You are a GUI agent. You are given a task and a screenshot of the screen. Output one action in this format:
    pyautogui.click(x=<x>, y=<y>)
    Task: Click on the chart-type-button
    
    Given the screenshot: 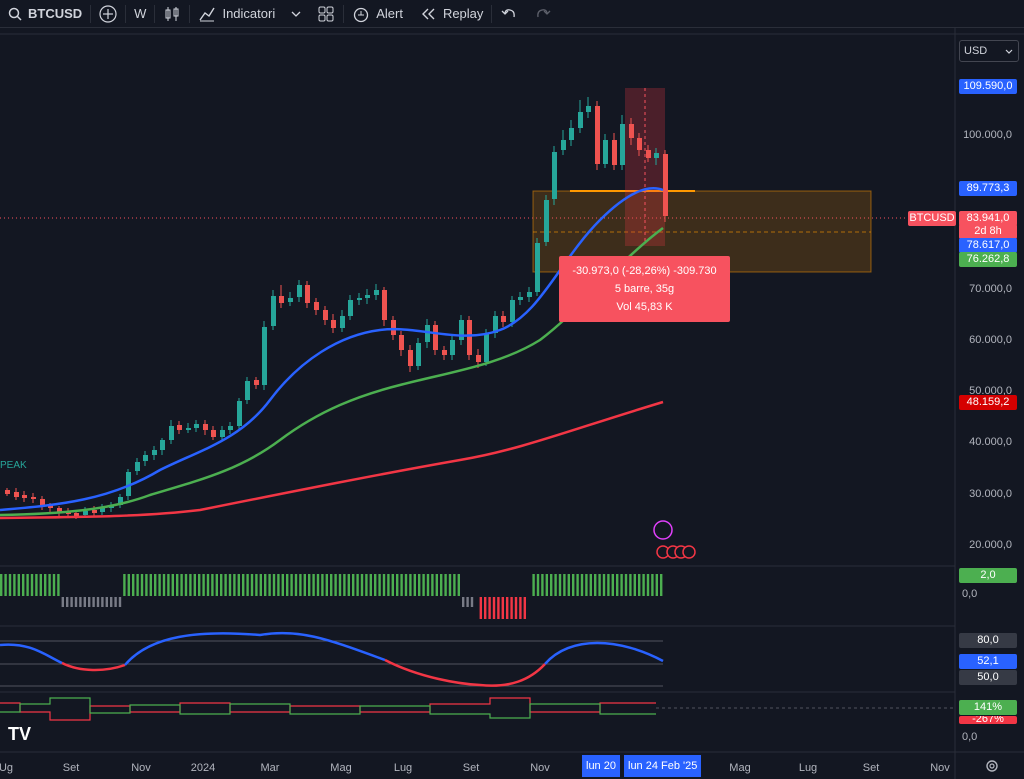 What is the action you would take?
    pyautogui.click(x=172, y=13)
    